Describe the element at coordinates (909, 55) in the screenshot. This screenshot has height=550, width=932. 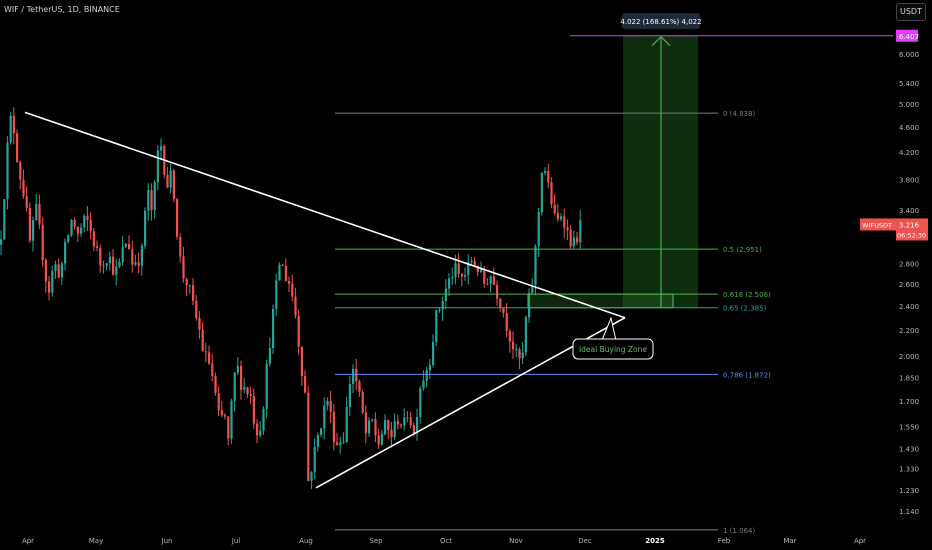
I see `y-tick-label: 6.000` at that location.